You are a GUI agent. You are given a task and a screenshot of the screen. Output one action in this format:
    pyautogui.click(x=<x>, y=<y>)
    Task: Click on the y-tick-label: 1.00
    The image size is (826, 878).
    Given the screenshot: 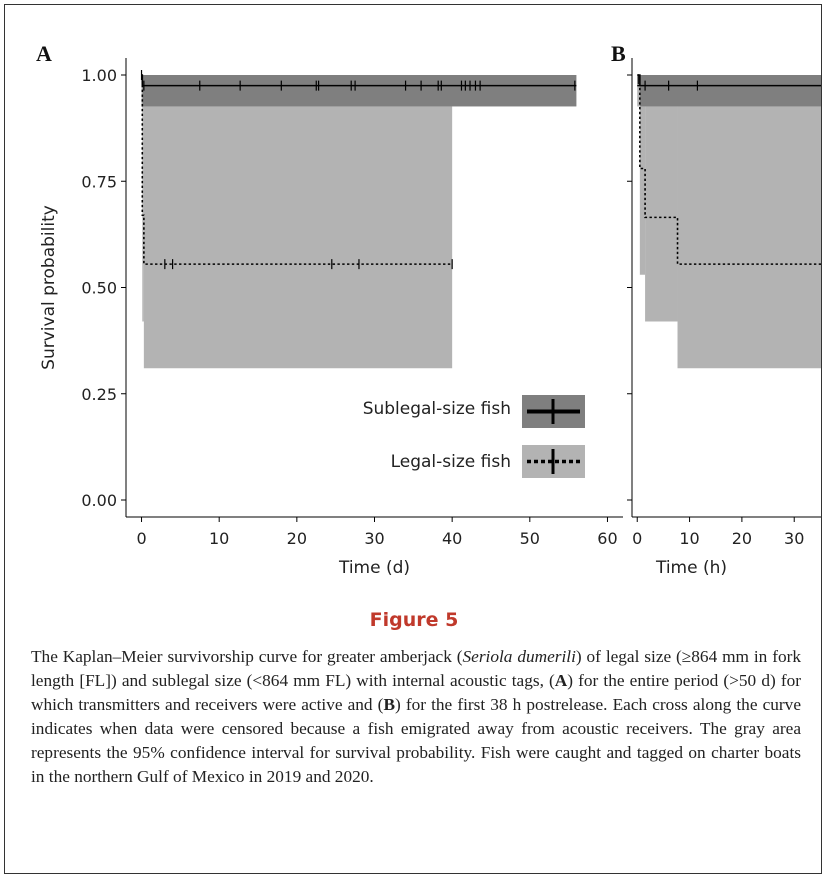 What is the action you would take?
    pyautogui.click(x=99, y=75)
    